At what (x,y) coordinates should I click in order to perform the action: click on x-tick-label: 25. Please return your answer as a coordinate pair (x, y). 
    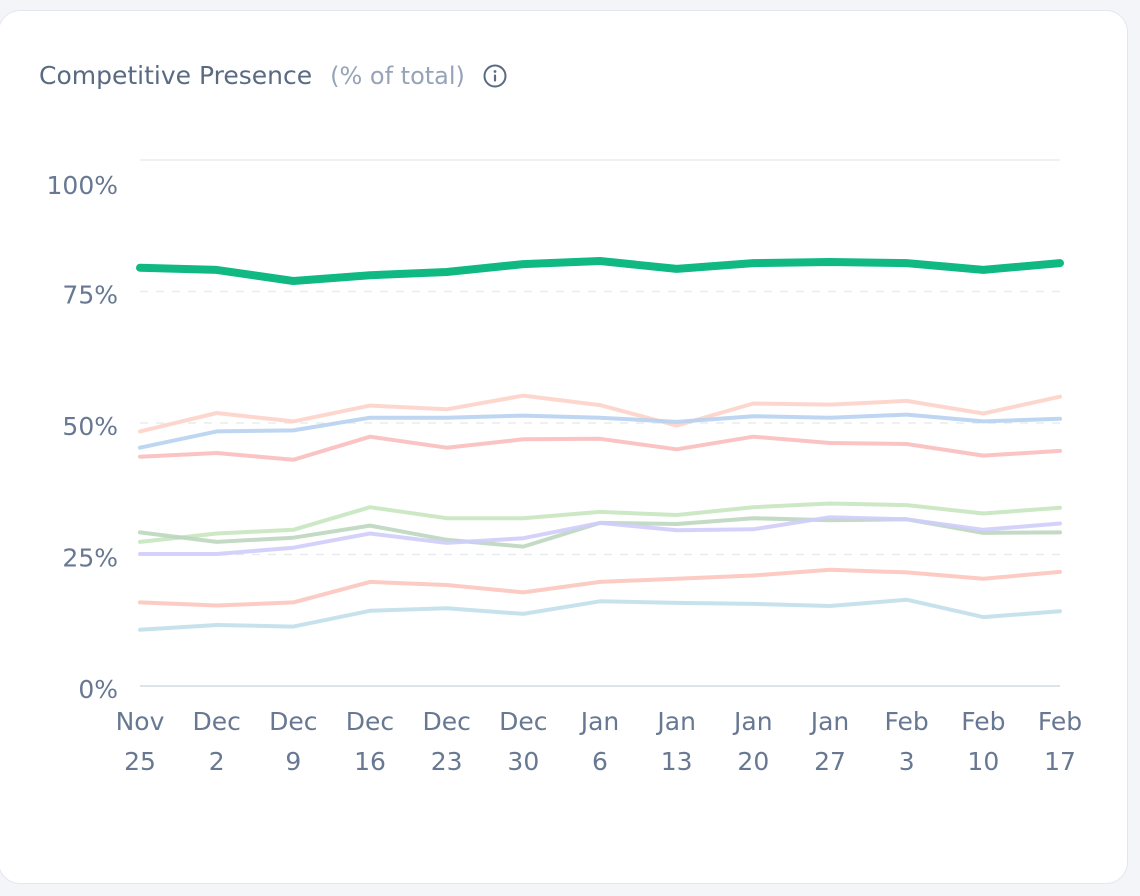
    Looking at the image, I should click on (140, 761).